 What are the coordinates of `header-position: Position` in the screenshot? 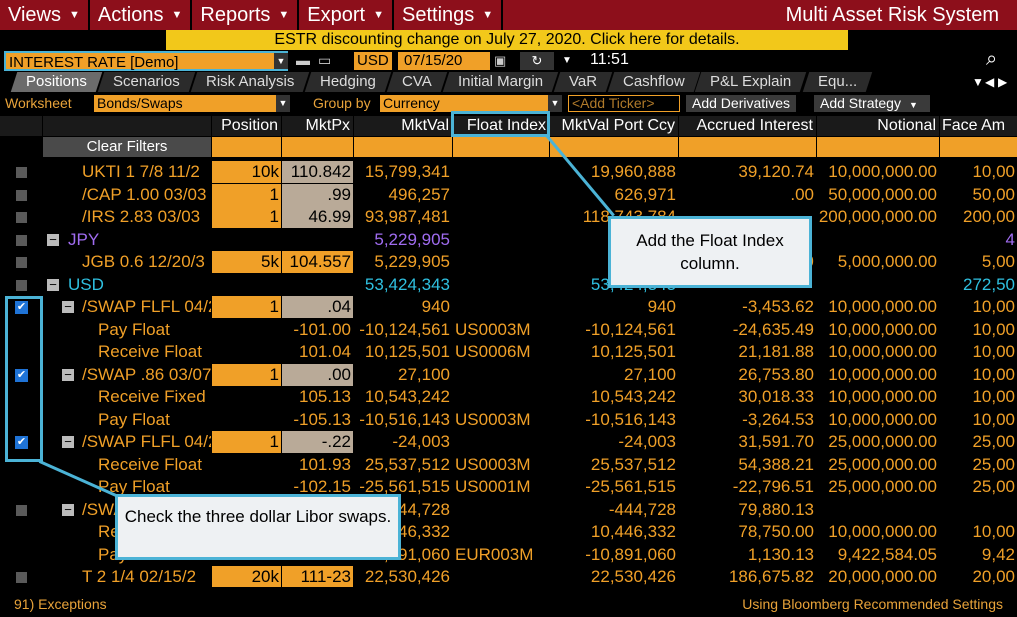 It's located at (246, 126).